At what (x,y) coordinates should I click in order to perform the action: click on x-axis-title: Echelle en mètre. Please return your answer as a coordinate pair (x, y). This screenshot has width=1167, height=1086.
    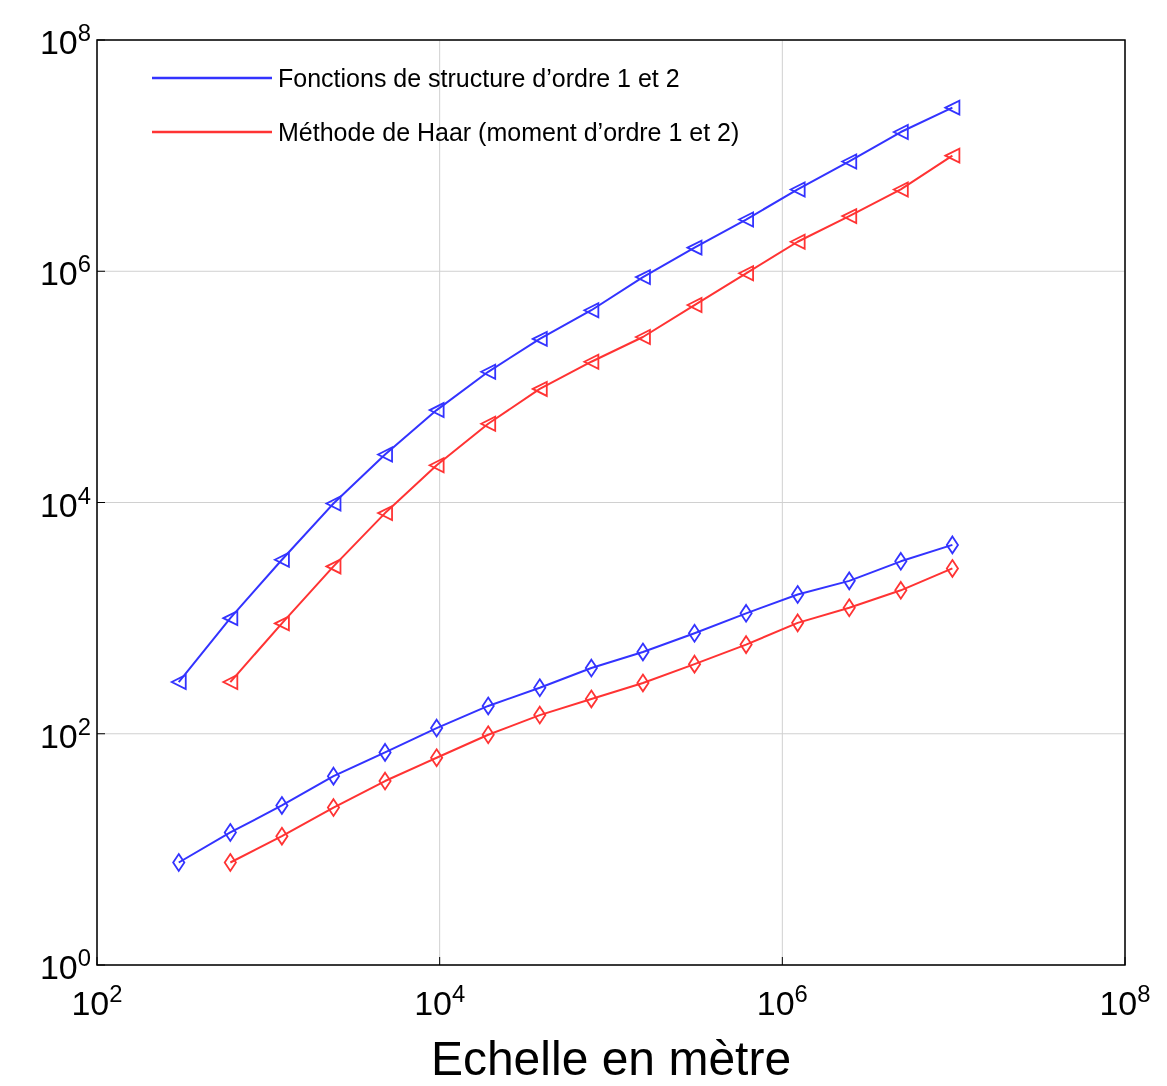
    Looking at the image, I should click on (611, 1058).